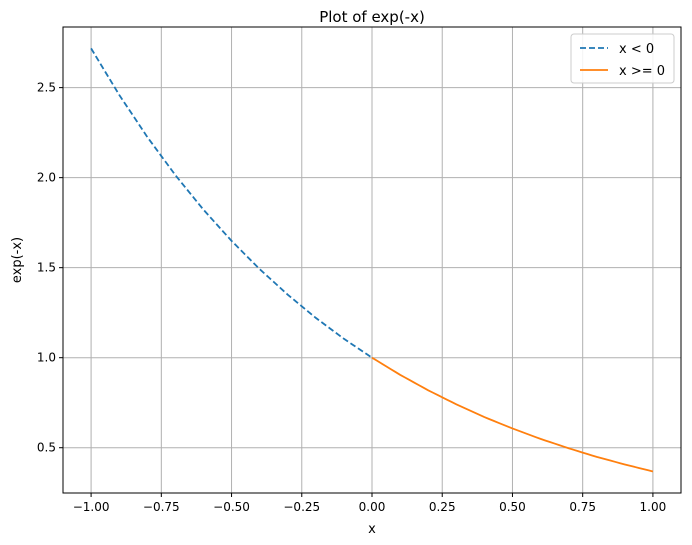 Image resolution: width=692 pixels, height=545 pixels. What do you see at coordinates (582, 507) in the screenshot?
I see `x-tick-label: 0.75` at bounding box center [582, 507].